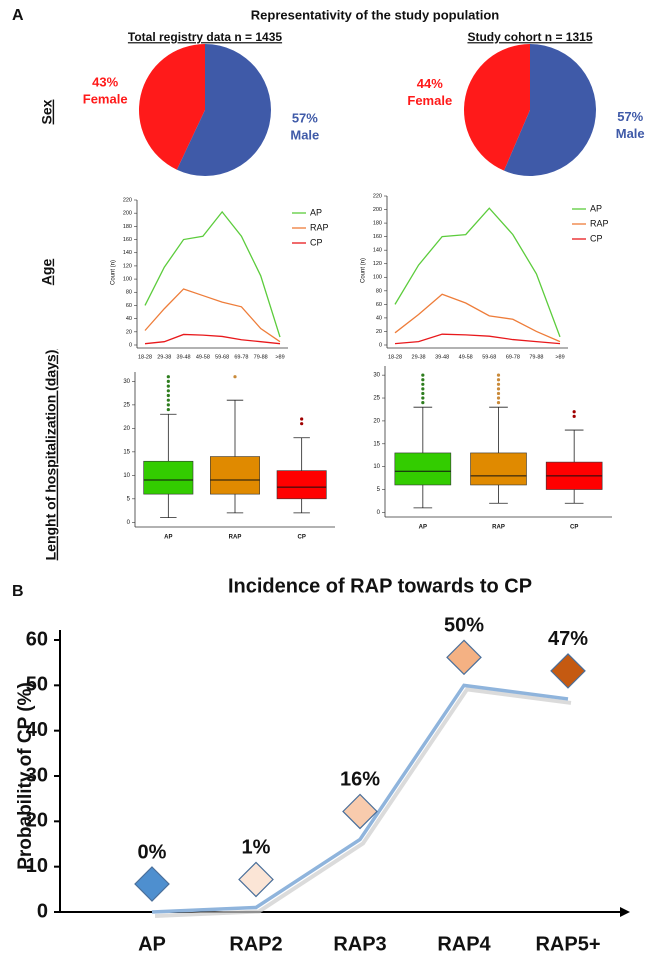  Describe the element at coordinates (37, 639) in the screenshot. I see `y-tick-label: 60` at that location.